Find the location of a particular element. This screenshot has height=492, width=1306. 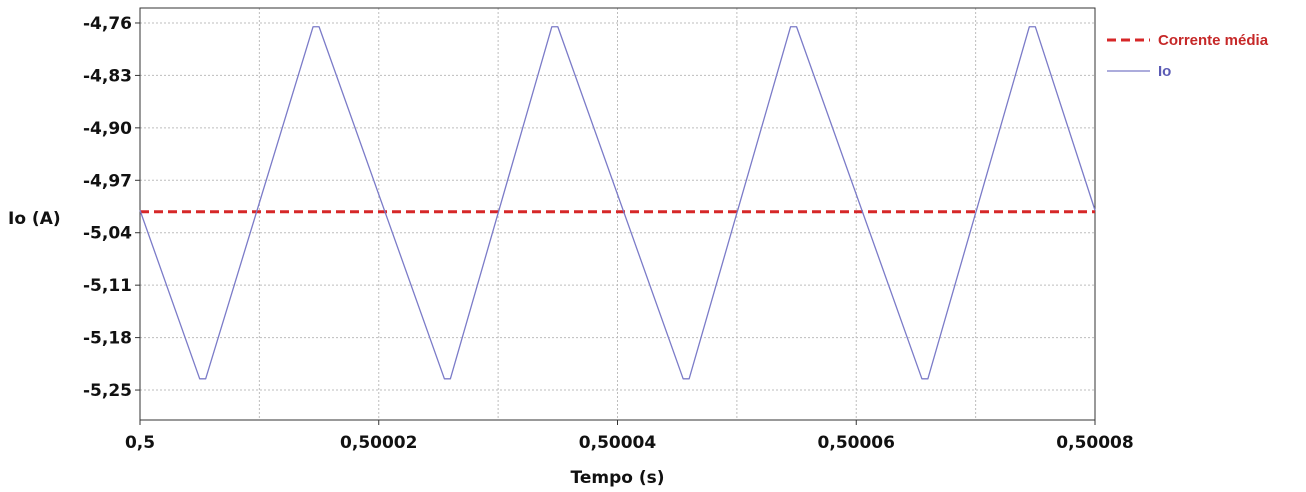

y-tick-label: -5,11 is located at coordinates (107, 286).